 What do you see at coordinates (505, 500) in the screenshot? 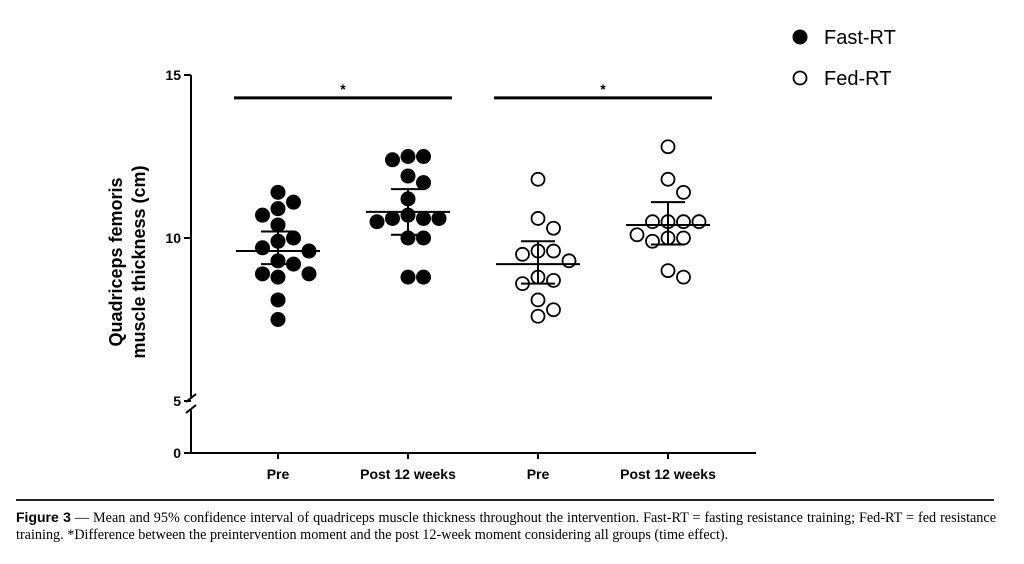
I see `caption-divider` at bounding box center [505, 500].